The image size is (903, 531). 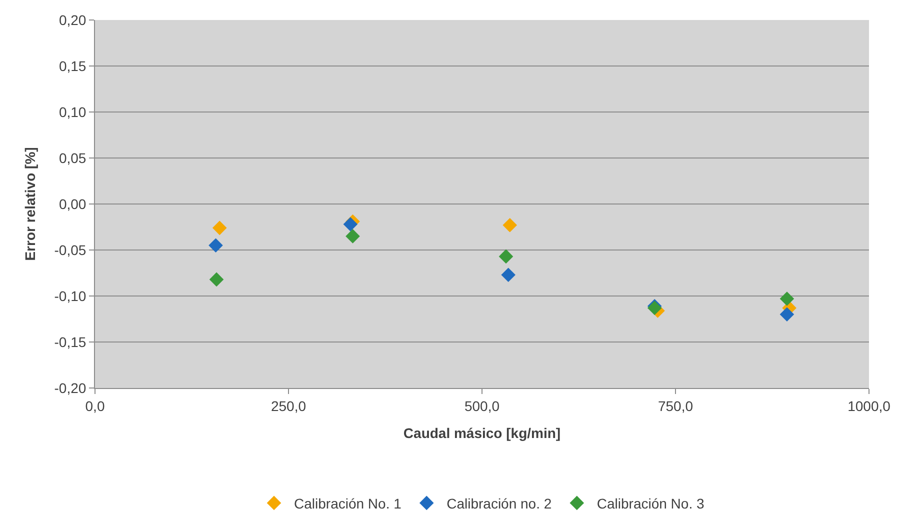 I want to click on x-tick-label: 1000,0, so click(x=869, y=406).